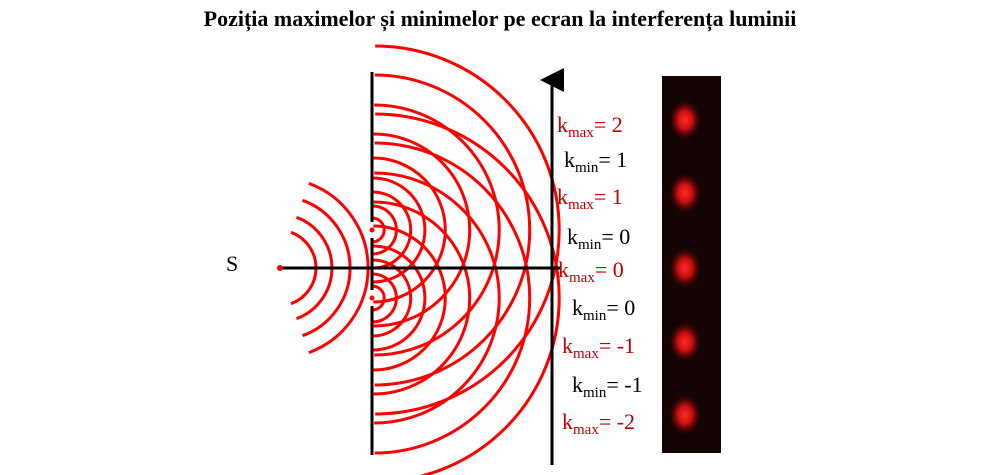  I want to click on slit-2-point, so click(372, 298).